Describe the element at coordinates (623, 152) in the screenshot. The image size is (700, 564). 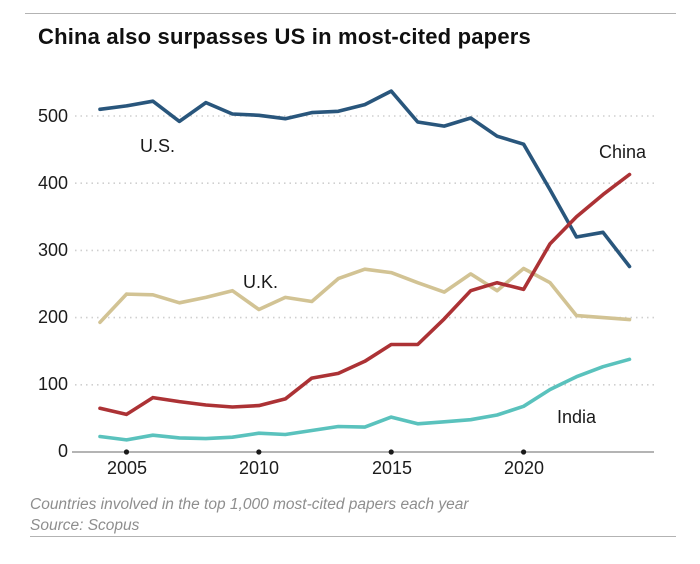
I see `series-label-china: China` at that location.